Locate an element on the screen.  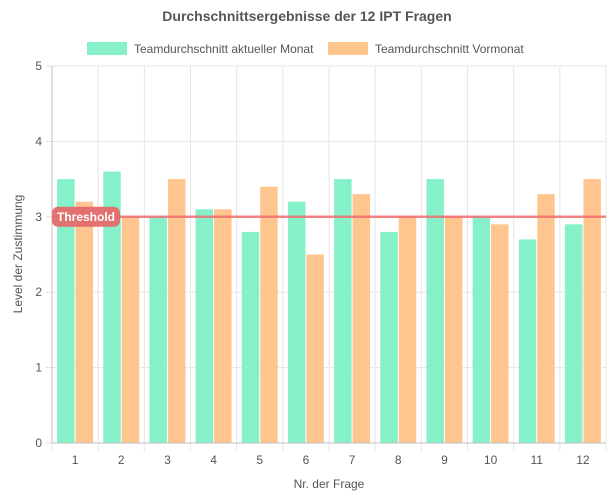
x-tick-label: 1 is located at coordinates (75, 460).